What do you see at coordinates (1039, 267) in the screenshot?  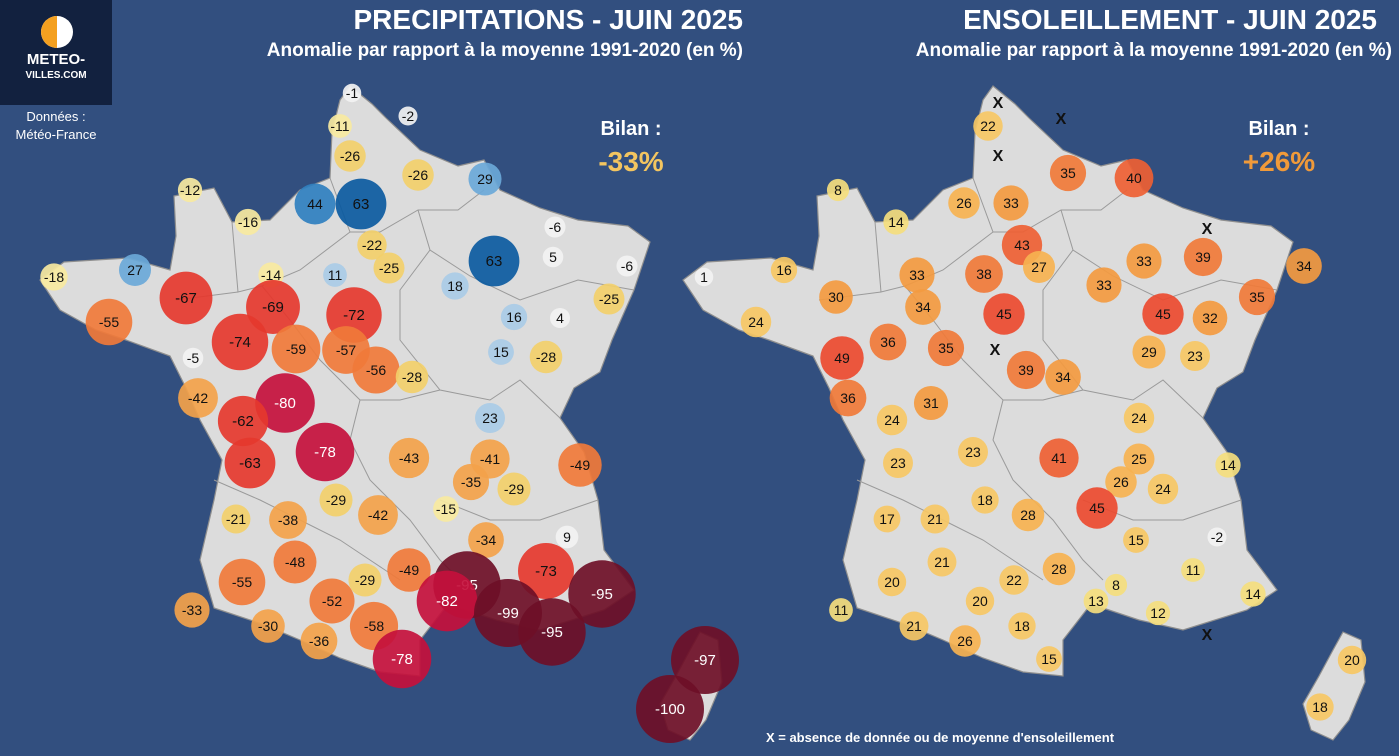 I see `sunshine-value-label: 27` at bounding box center [1039, 267].